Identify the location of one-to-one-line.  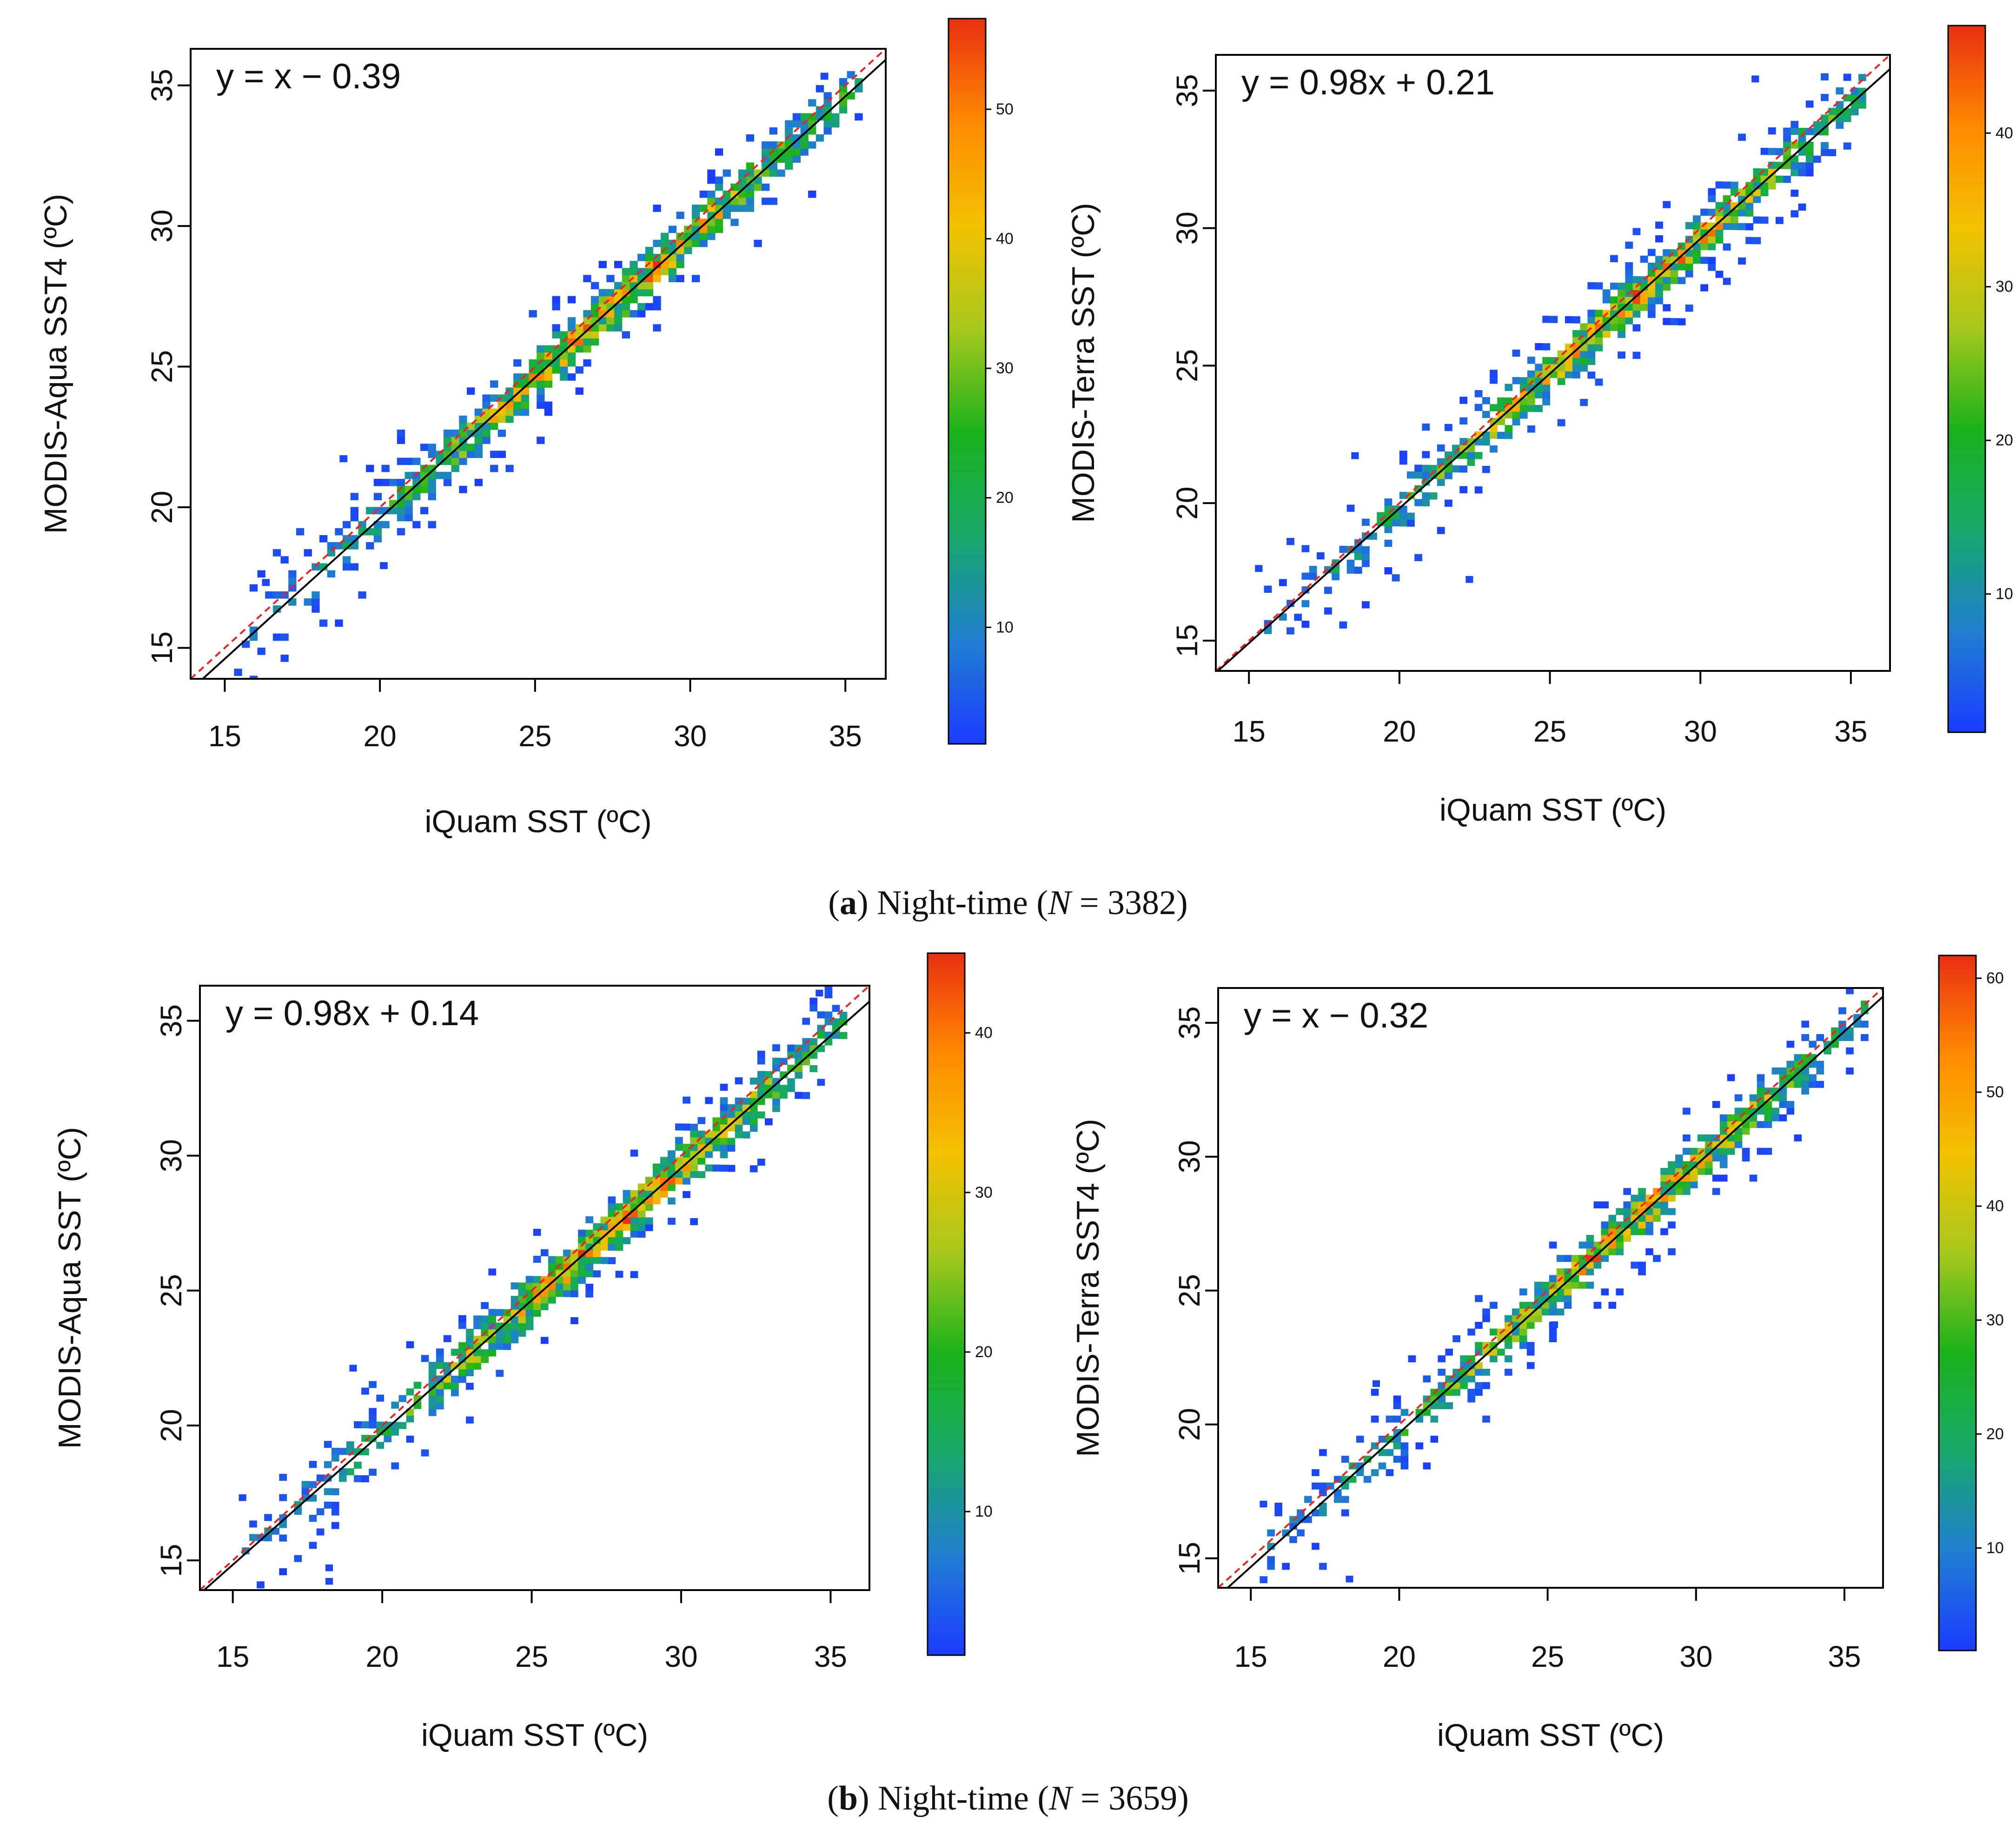
(1550, 1288).